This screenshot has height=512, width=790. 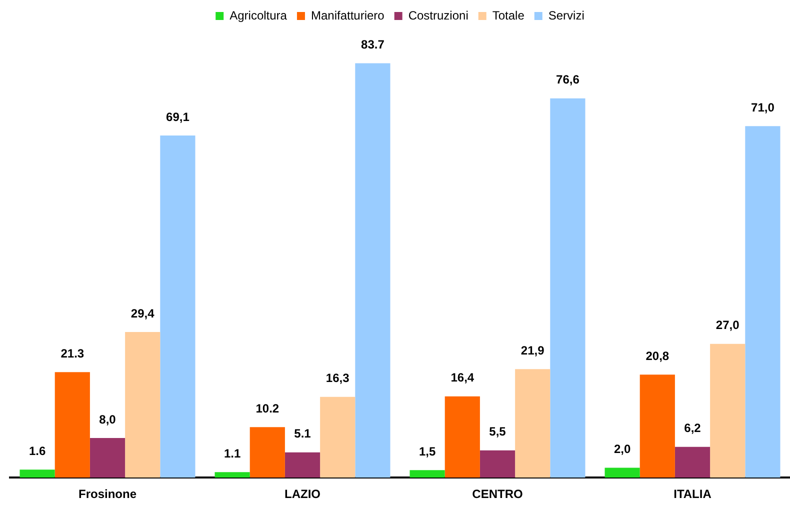 What do you see at coordinates (232, 453) in the screenshot?
I see `data-label: 1.1` at bounding box center [232, 453].